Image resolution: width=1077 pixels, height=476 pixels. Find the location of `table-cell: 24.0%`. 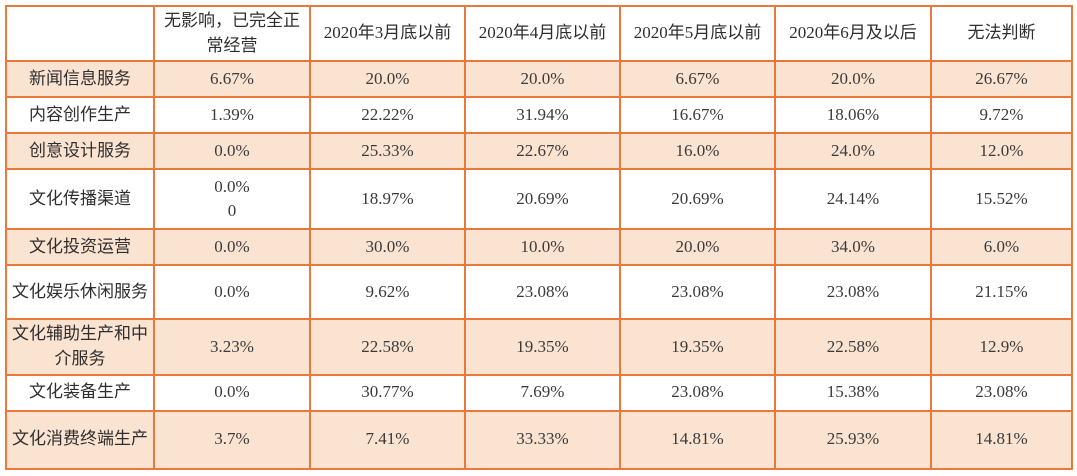

table-cell: 24.0% is located at coordinates (853, 151).